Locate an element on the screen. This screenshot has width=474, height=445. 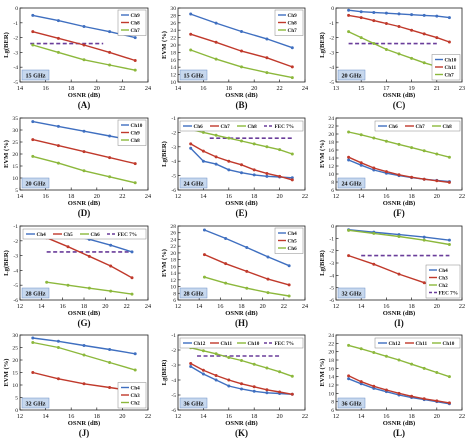
y-tick-label: -4 is located at coordinates (173, 381).